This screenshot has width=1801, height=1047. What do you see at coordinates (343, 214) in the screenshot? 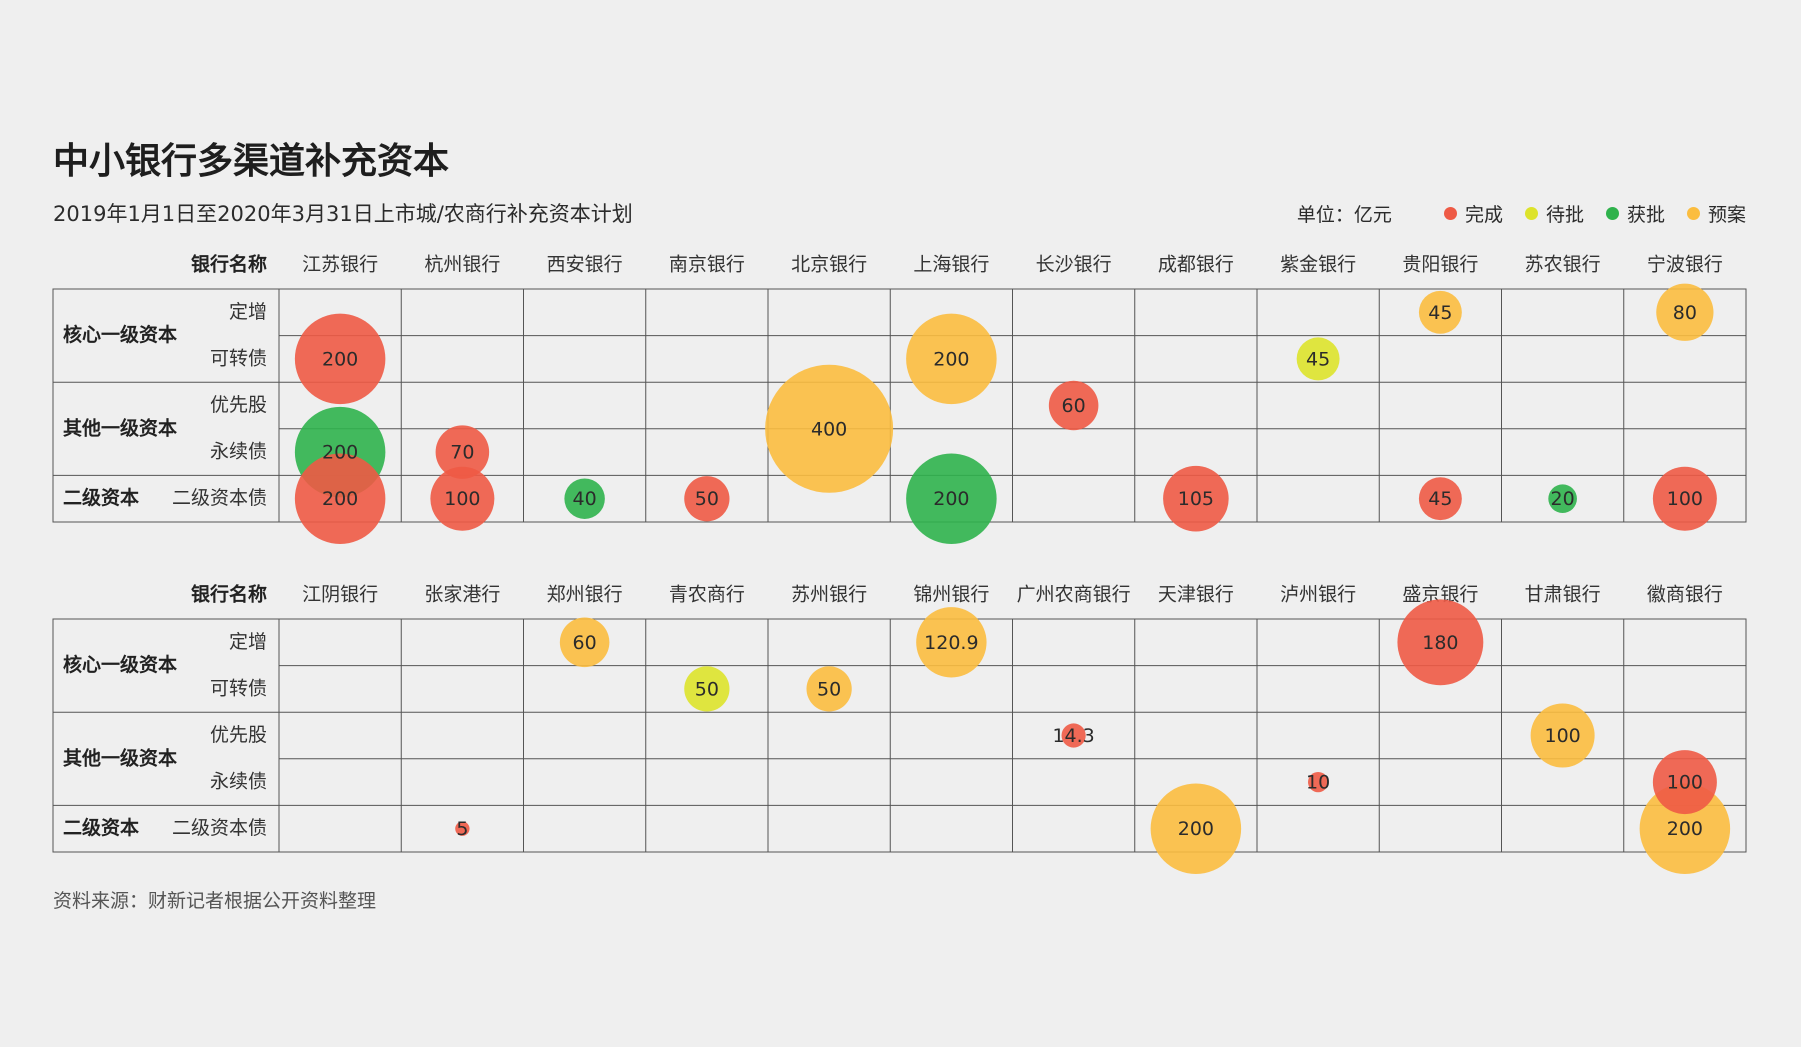
I see `chart-subtitle: 2019年1月1日至2020年3月31日上市城/农商行补充资本计划` at bounding box center [343, 214].